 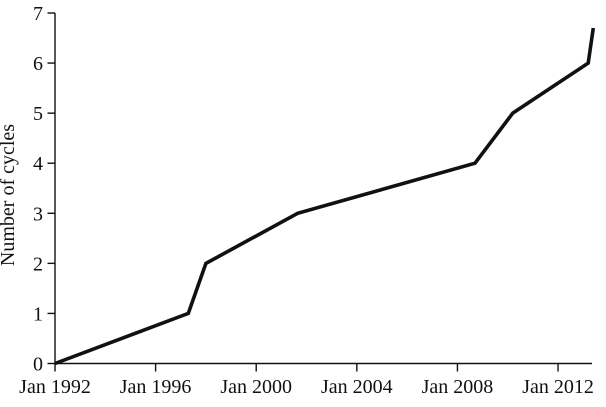 What do you see at coordinates (156, 387) in the screenshot?
I see `x-tick-label: Jan 1996` at bounding box center [156, 387].